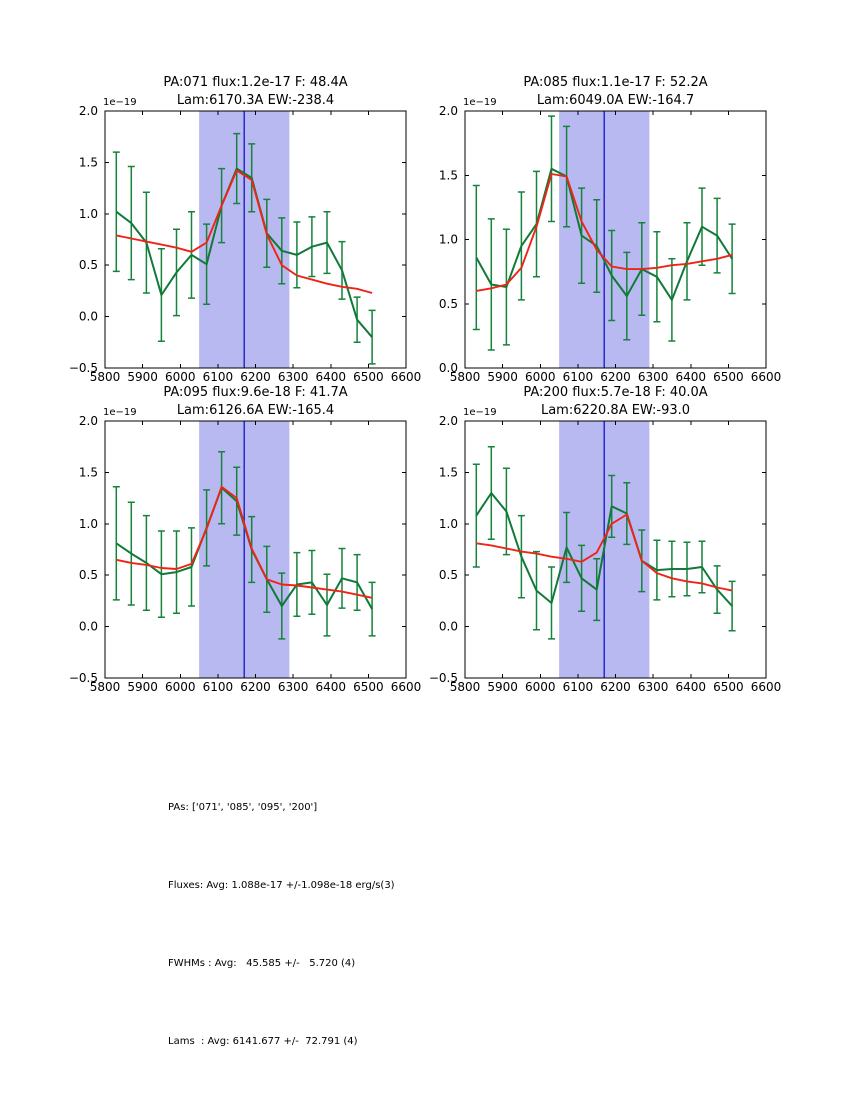 This screenshot has height=1100, width=850. I want to click on plot-subtitle: Lam:6170.3A EW:-238.4, so click(255, 100).